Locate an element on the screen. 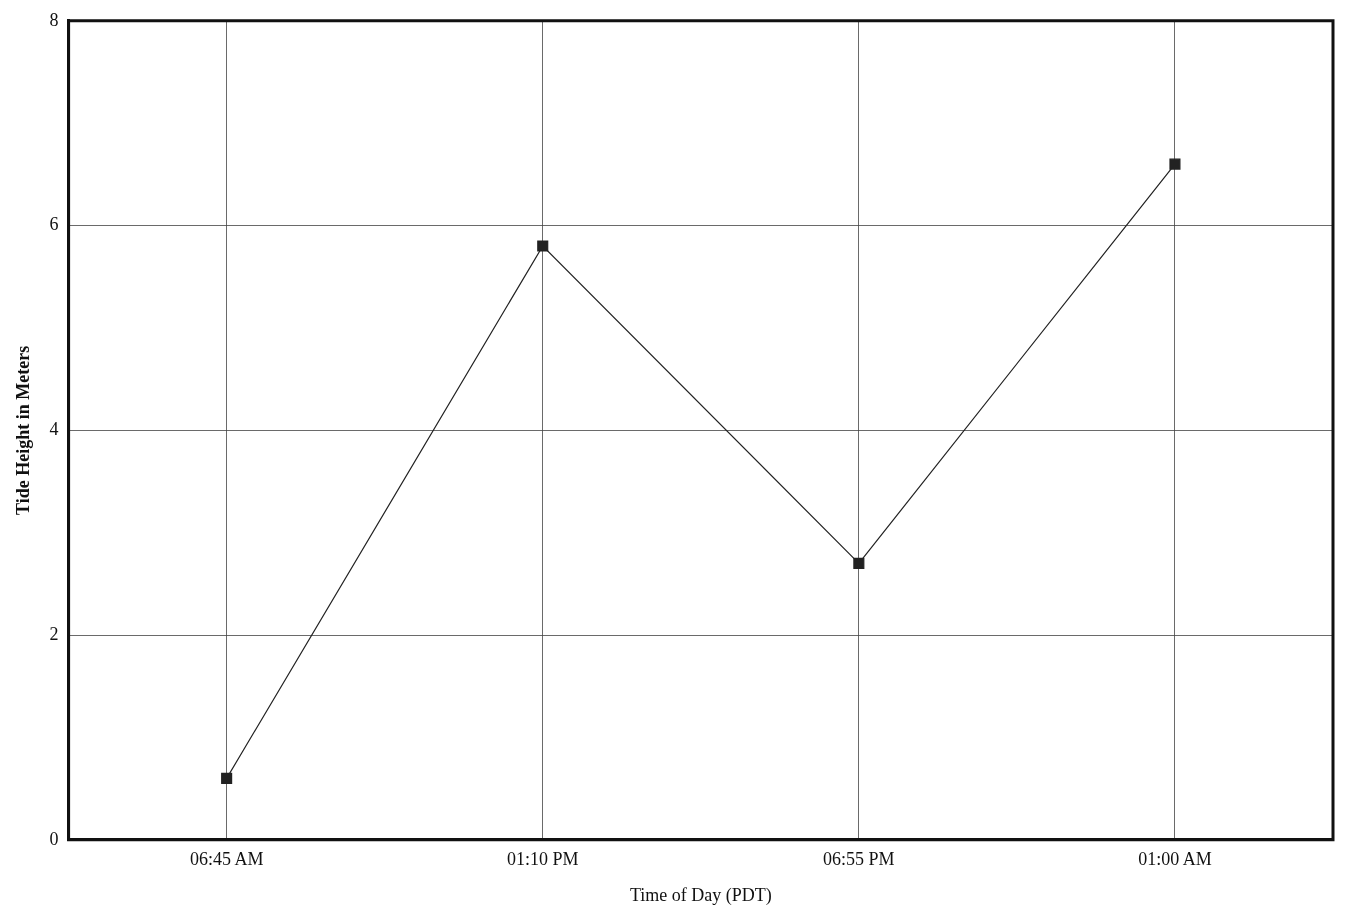 The width and height of the screenshot is (1353, 921). x-axis-title: Time of Day (PDT) is located at coordinates (700, 895).